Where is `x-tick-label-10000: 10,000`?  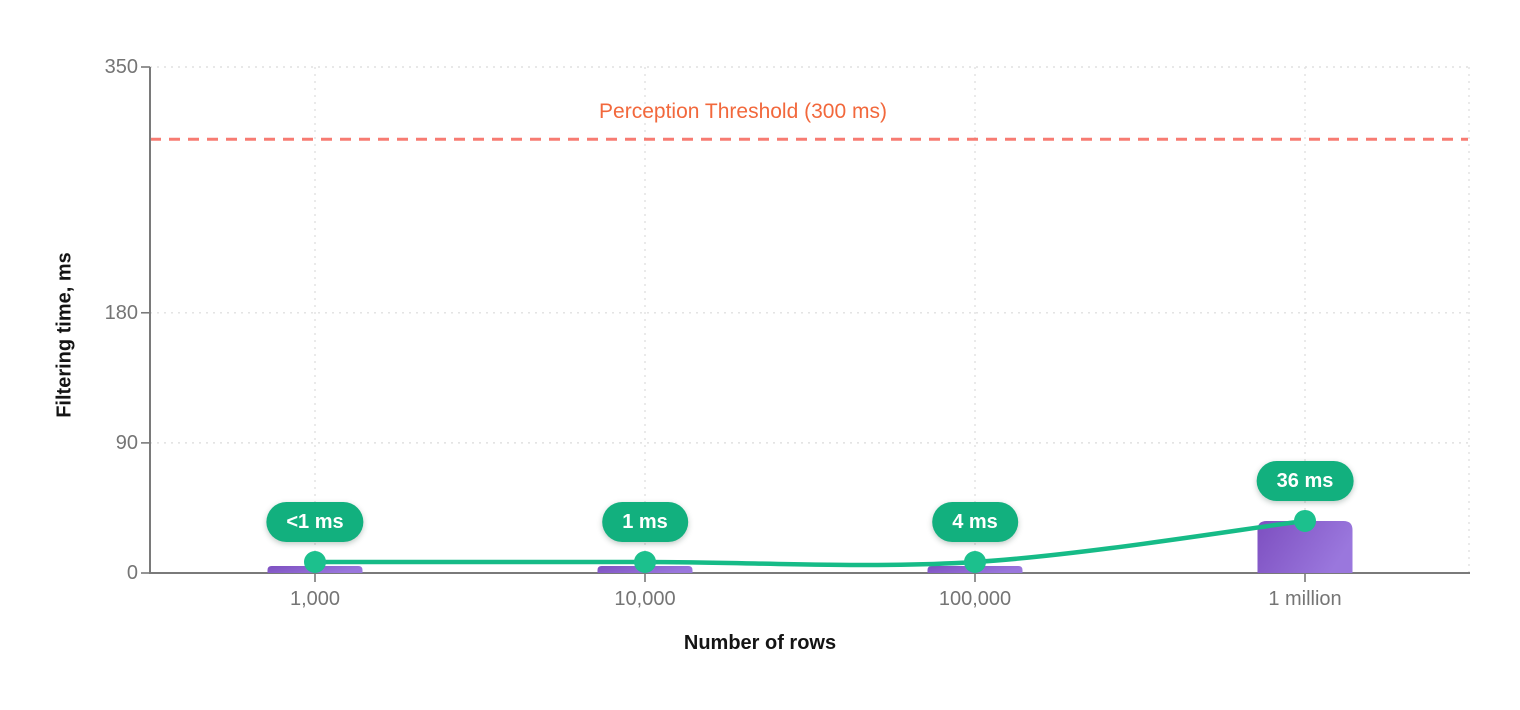 x-tick-label-10000: 10,000 is located at coordinates (645, 599).